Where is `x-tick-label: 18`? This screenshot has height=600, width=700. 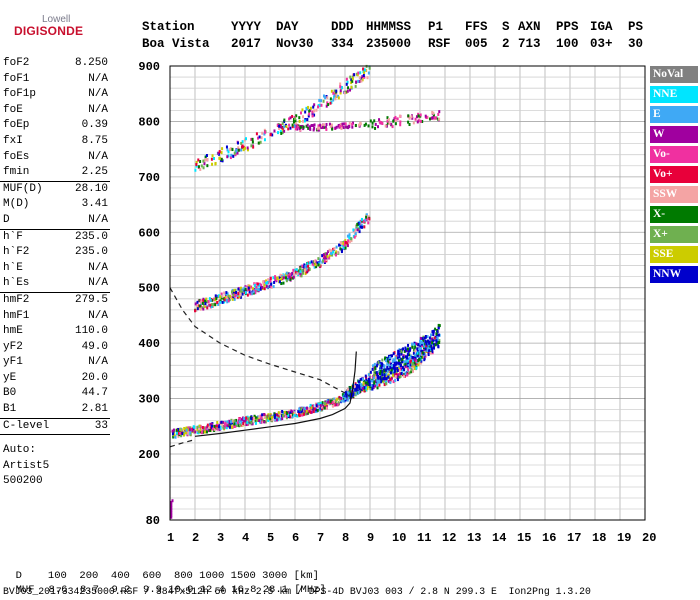 x-tick-label: 18 is located at coordinates (599, 538).